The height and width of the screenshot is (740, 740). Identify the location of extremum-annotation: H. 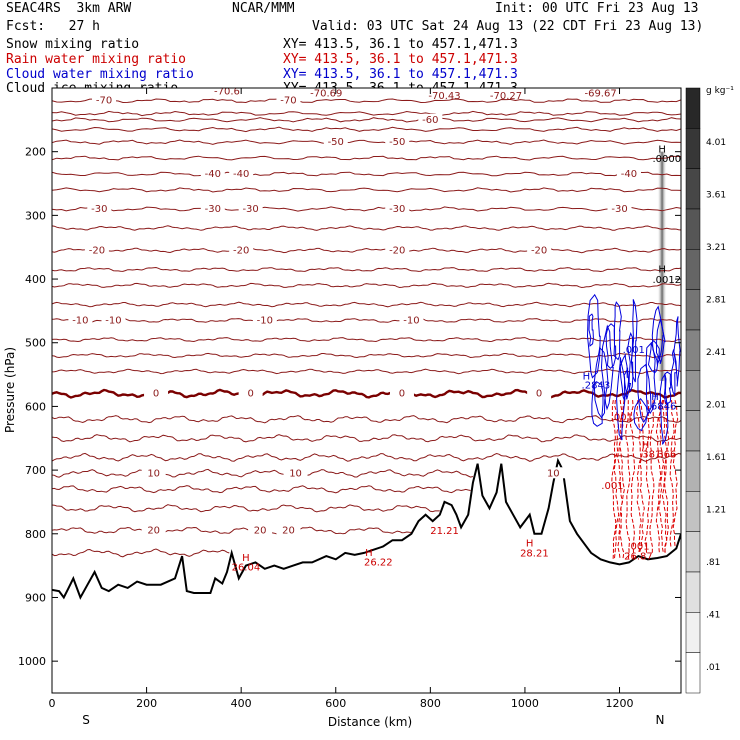
(662, 270).